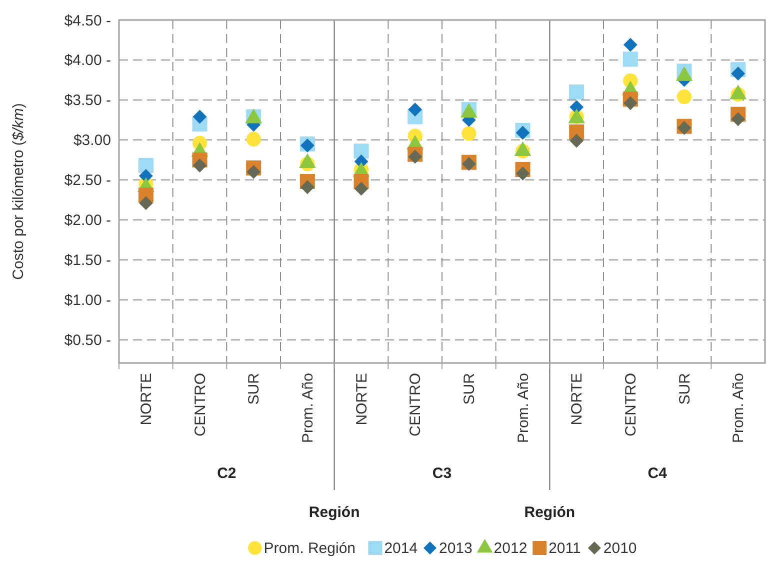 The width and height of the screenshot is (767, 563). Describe the element at coordinates (226, 473) in the screenshot. I see `text: C2` at that location.